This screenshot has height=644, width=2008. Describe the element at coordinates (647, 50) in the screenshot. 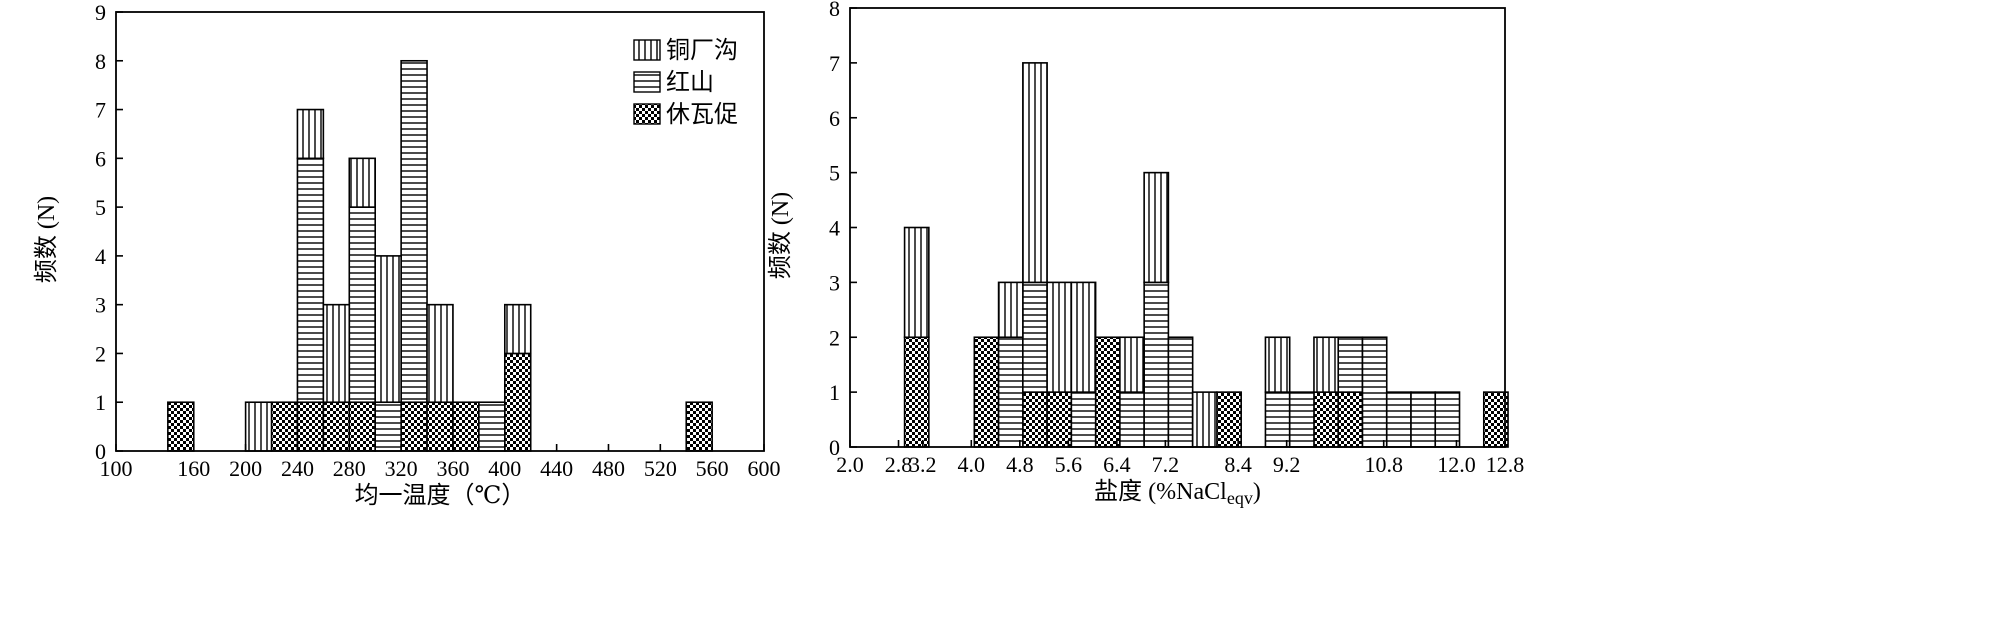

I see `legend-swatch-vertical` at that location.